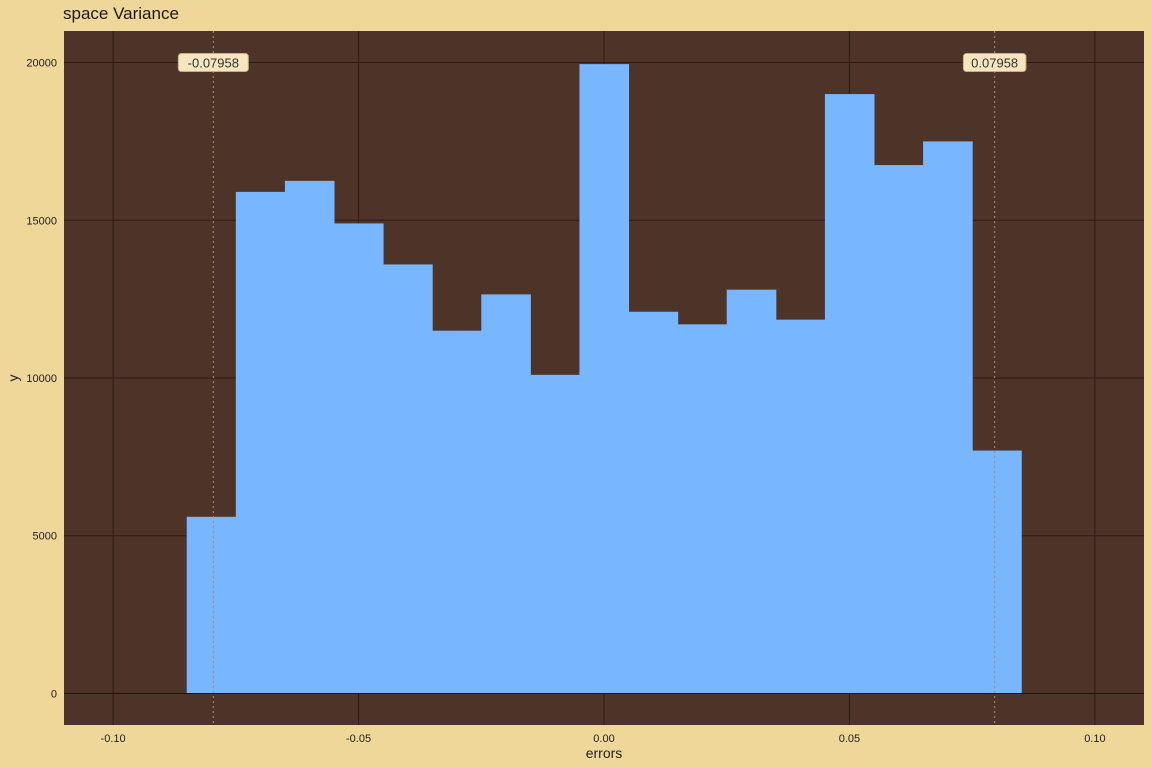  I want to click on reference-label: 0.07958, so click(994, 63).